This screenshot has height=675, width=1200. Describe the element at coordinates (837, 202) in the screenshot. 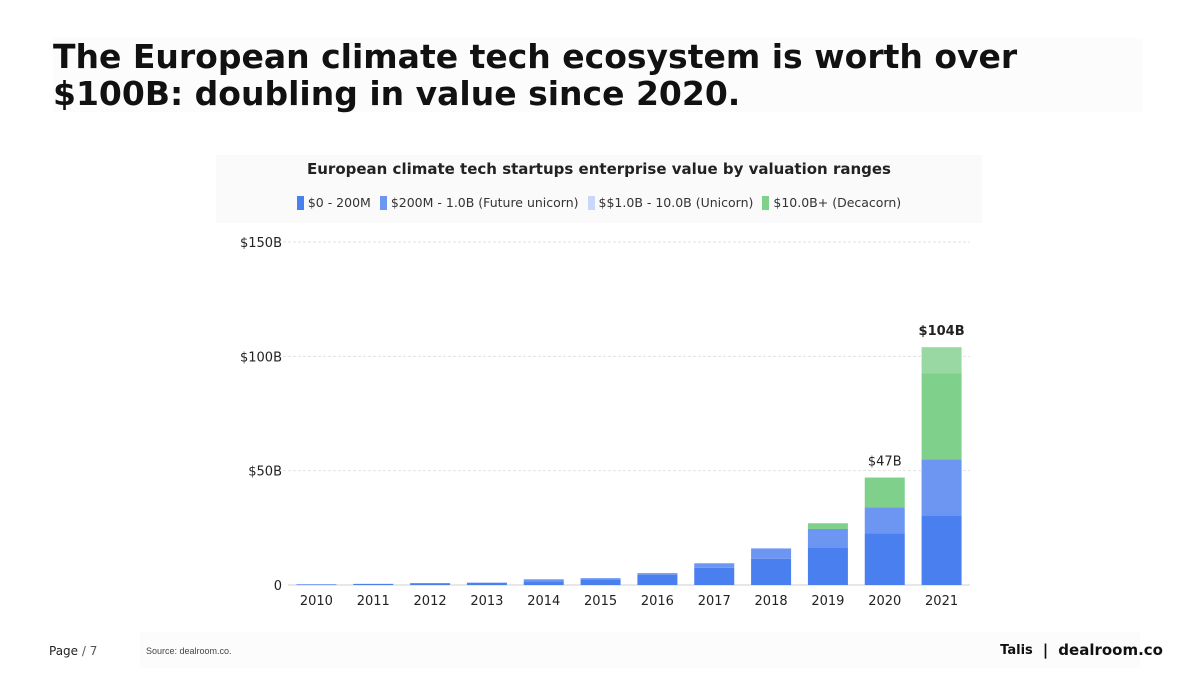

I see `legend-label: $10.0B+ (Decacorn)` at that location.